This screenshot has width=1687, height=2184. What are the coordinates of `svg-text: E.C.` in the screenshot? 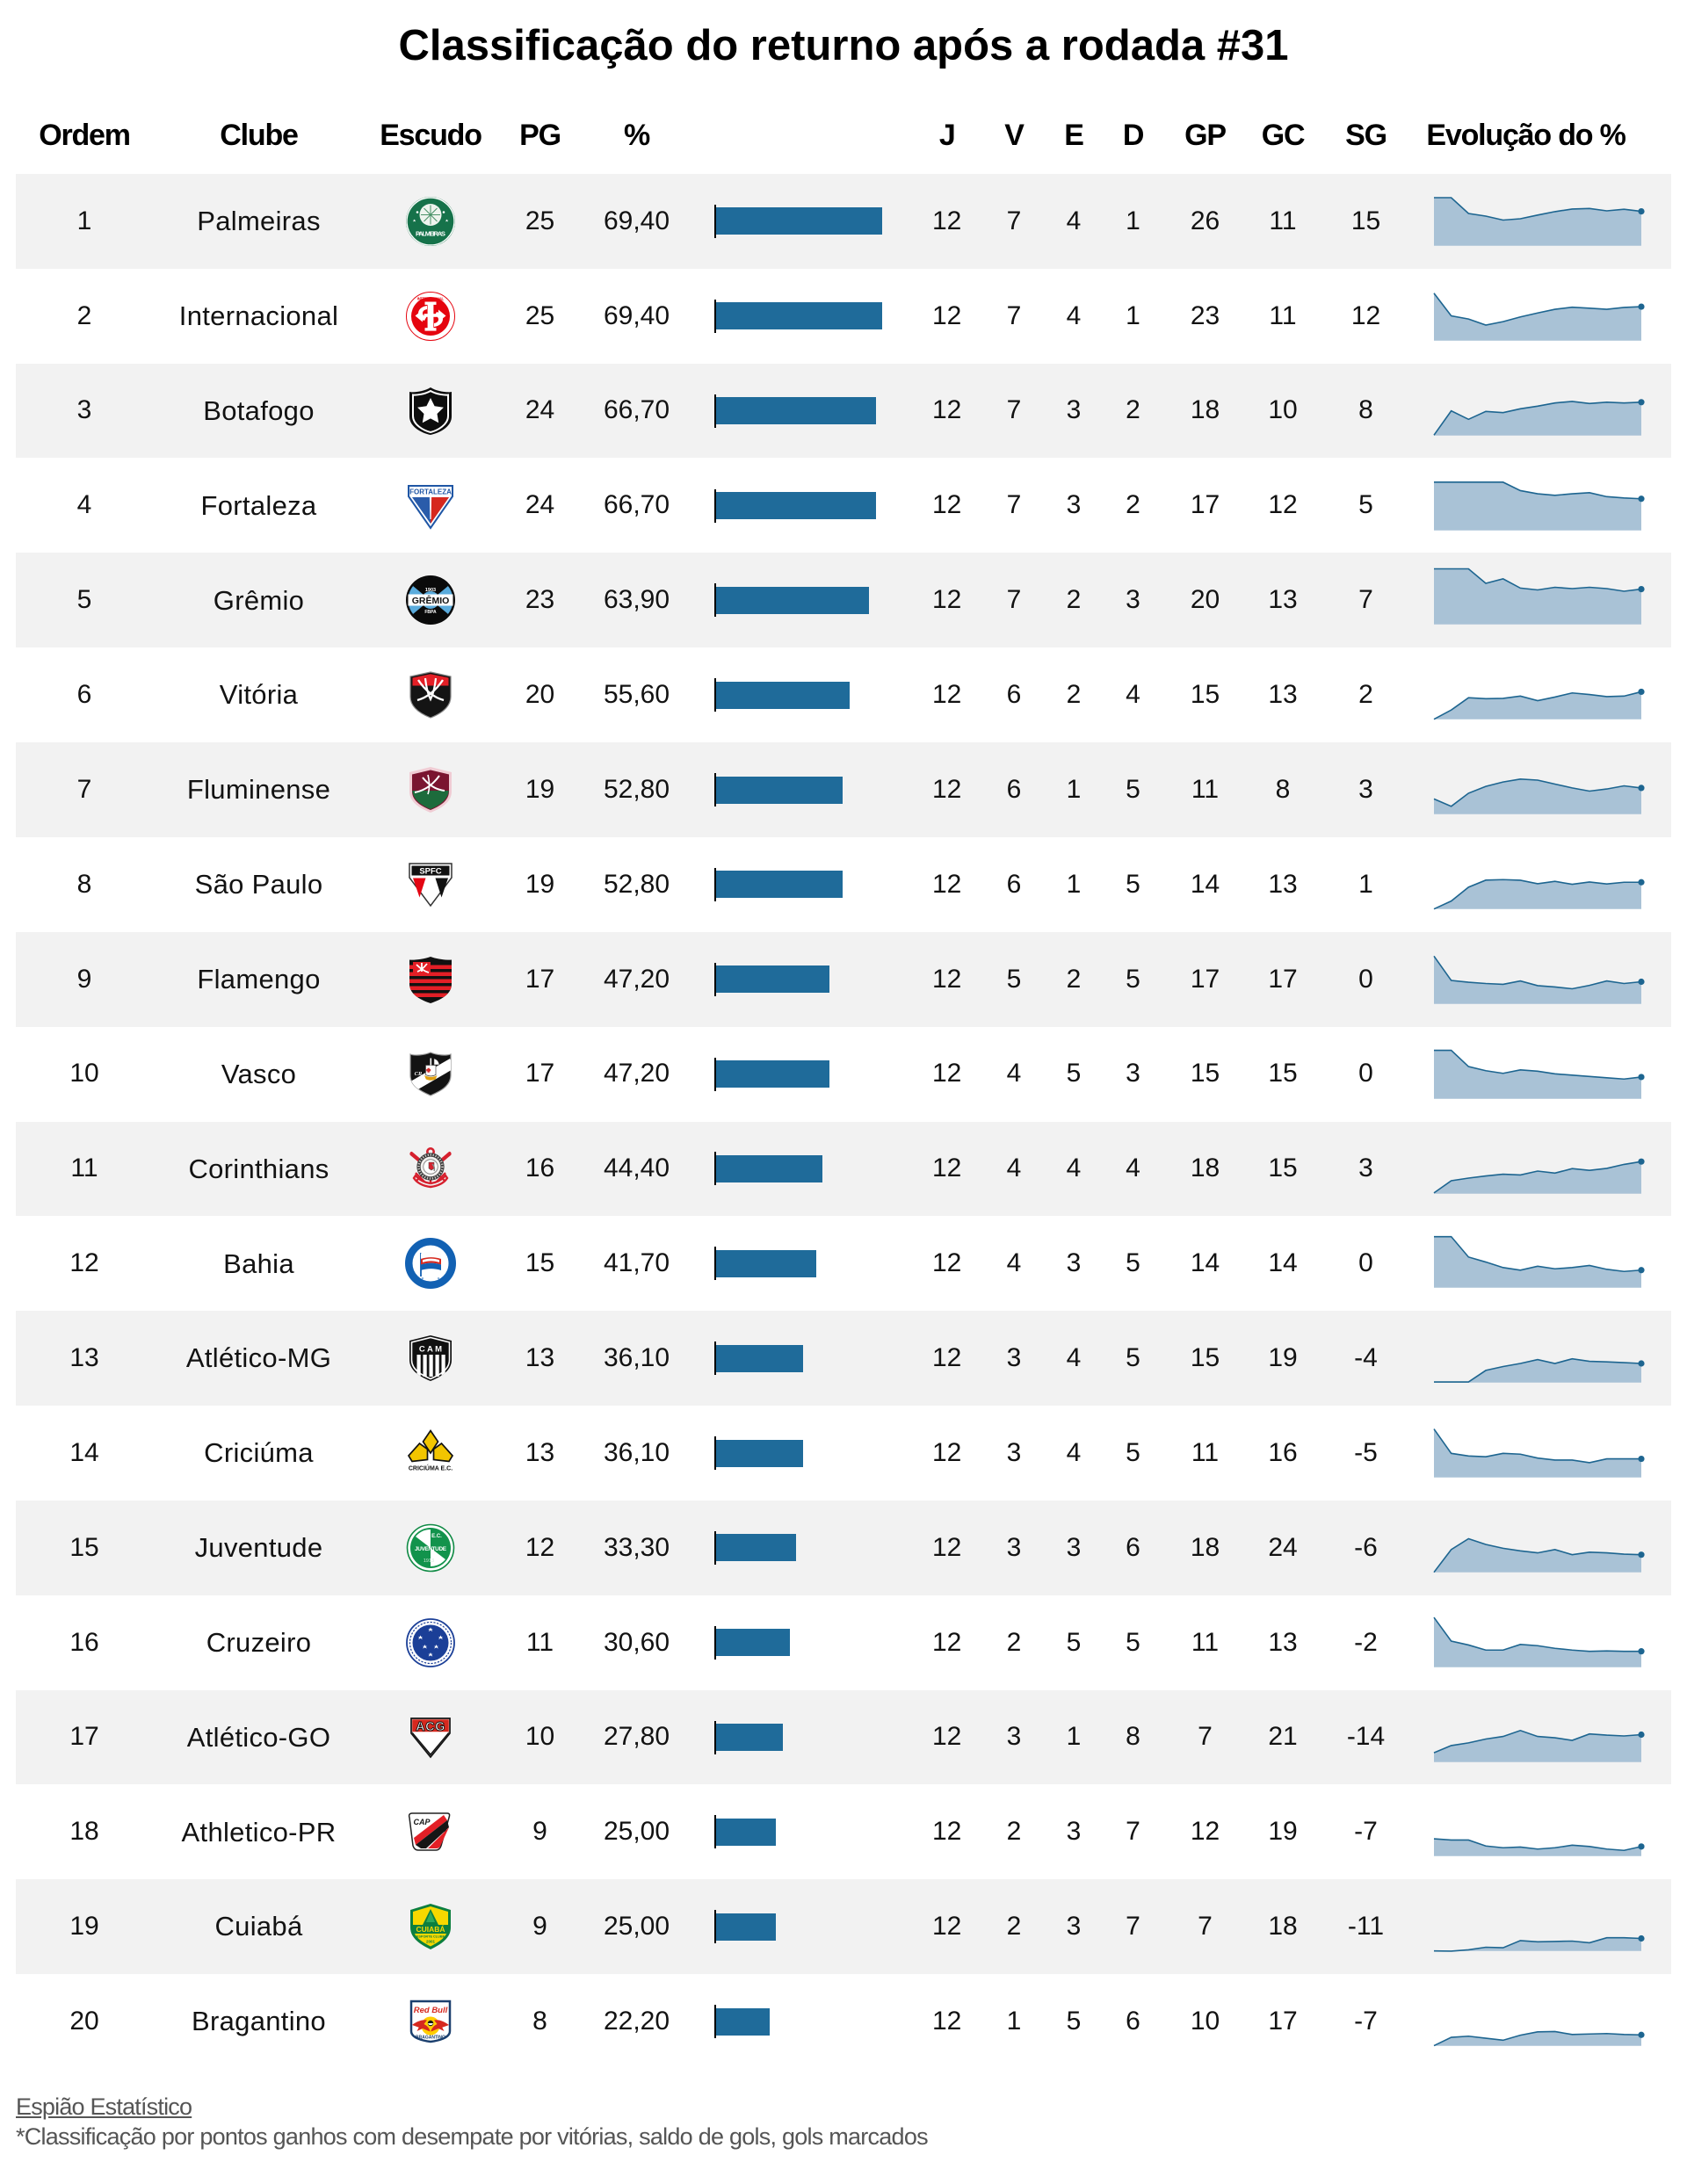 It's located at (436, 1536).